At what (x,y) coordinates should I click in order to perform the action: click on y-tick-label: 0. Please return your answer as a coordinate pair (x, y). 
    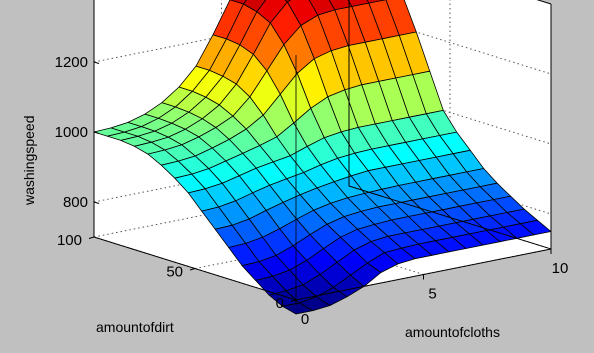
    Looking at the image, I should click on (280, 303).